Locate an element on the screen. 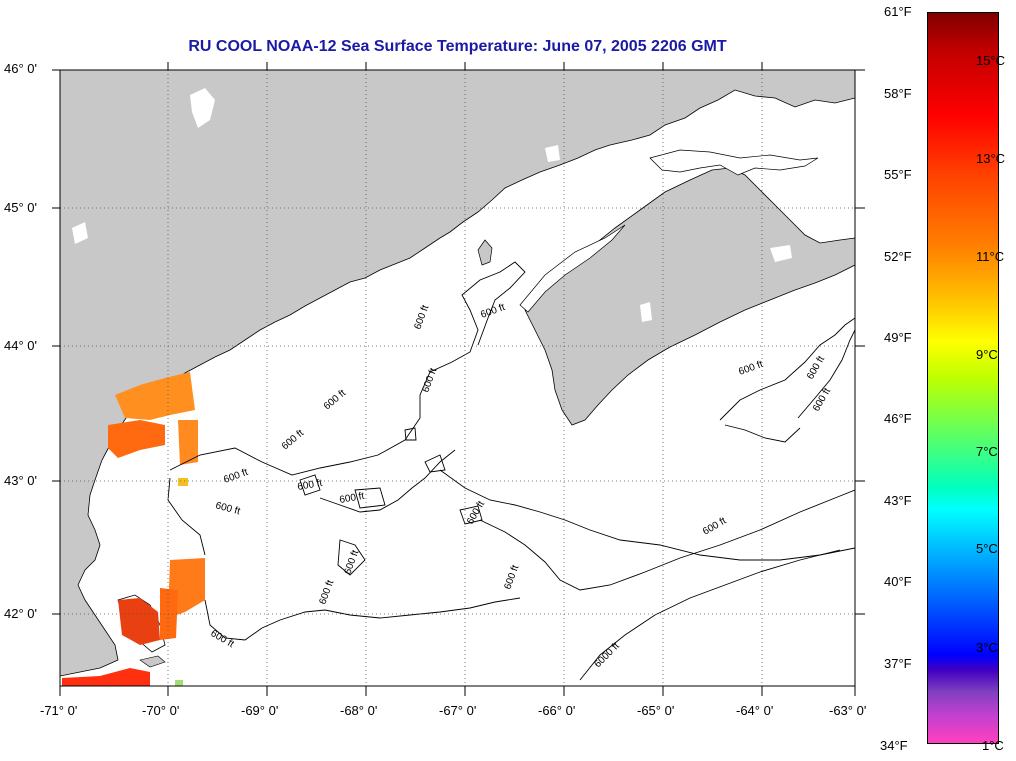  lon-label: -69° 0' is located at coordinates (260, 710).